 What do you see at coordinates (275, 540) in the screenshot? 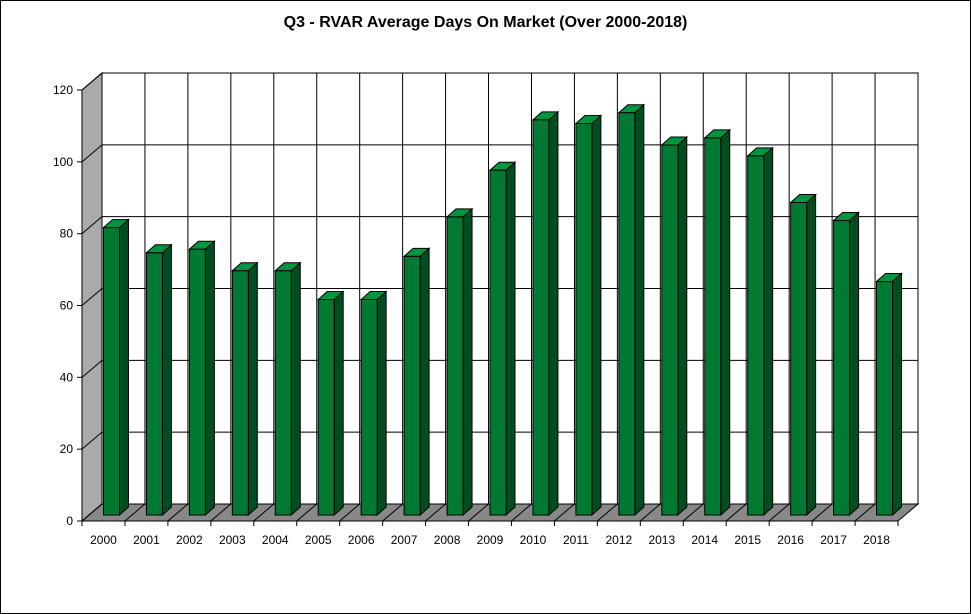
I see `x-tick-label: 2004` at bounding box center [275, 540].